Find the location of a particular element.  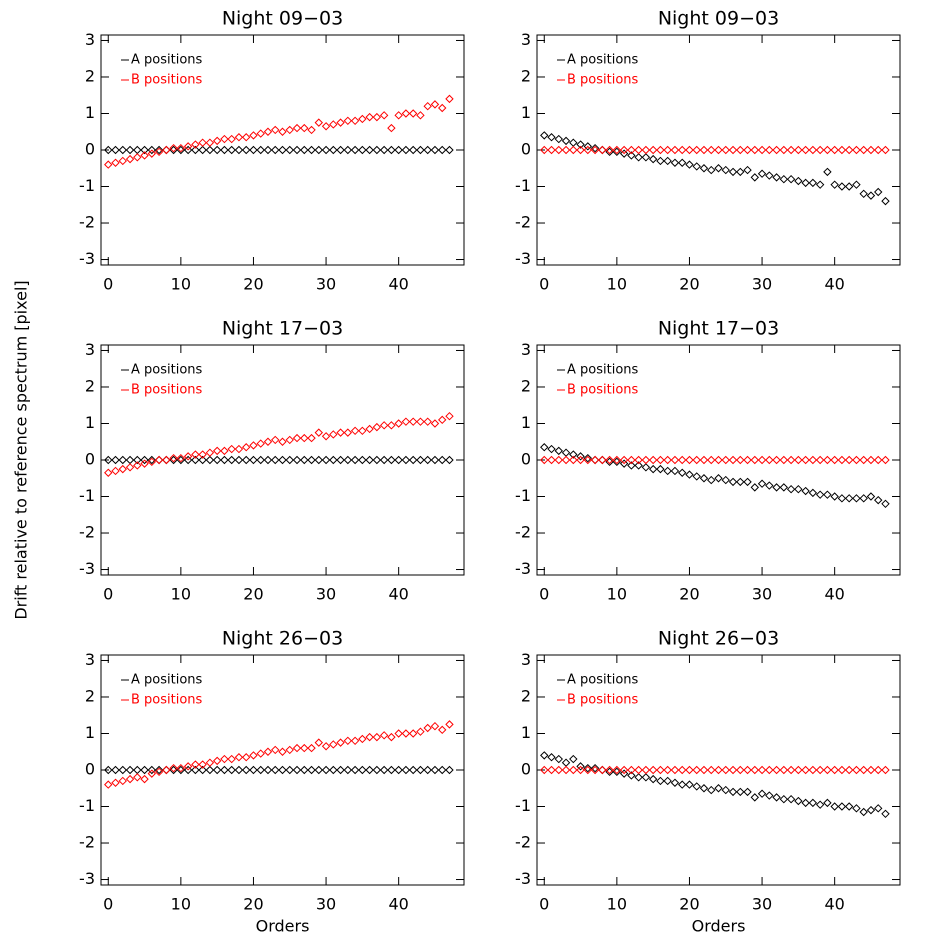

legend-label: B positions is located at coordinates (603, 700).